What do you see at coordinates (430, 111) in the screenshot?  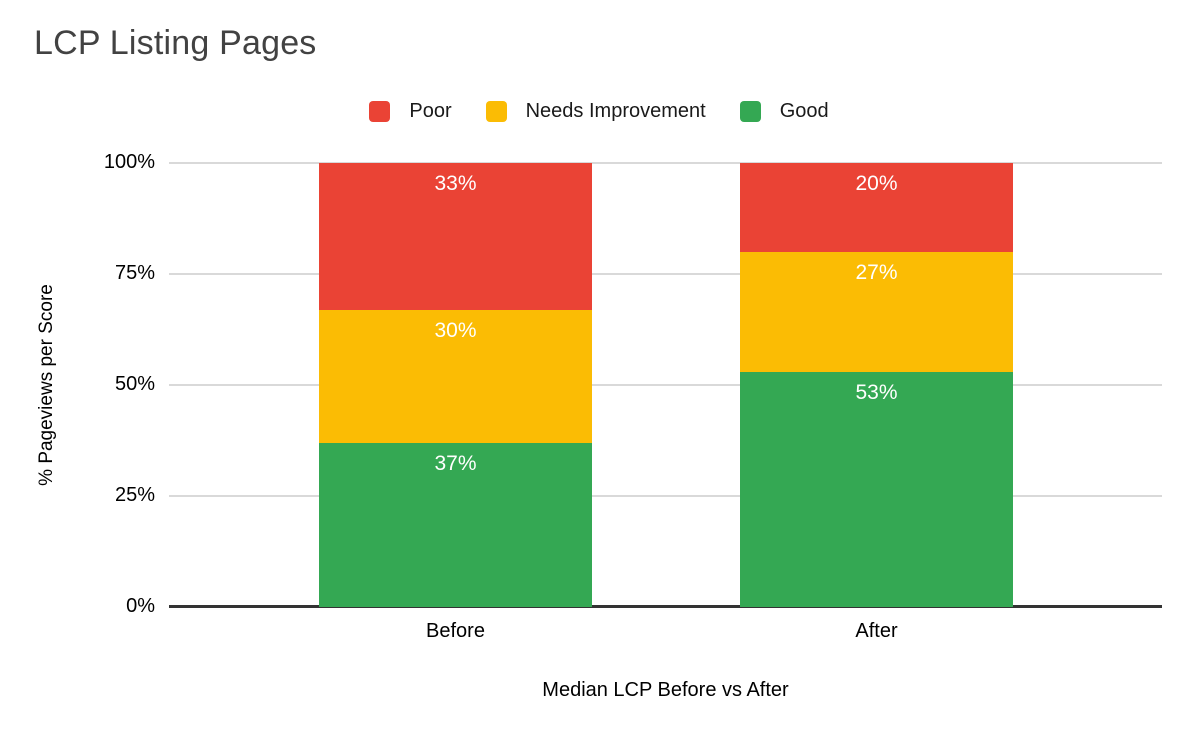 I see `legend-label-poor: Poor` at bounding box center [430, 111].